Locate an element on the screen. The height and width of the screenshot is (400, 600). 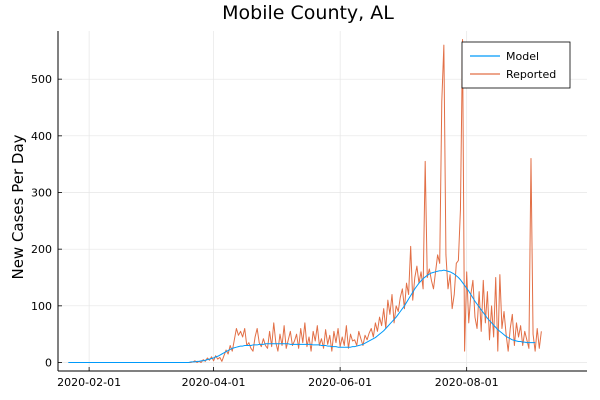
y-tick-label: 400 is located at coordinates (41, 136).